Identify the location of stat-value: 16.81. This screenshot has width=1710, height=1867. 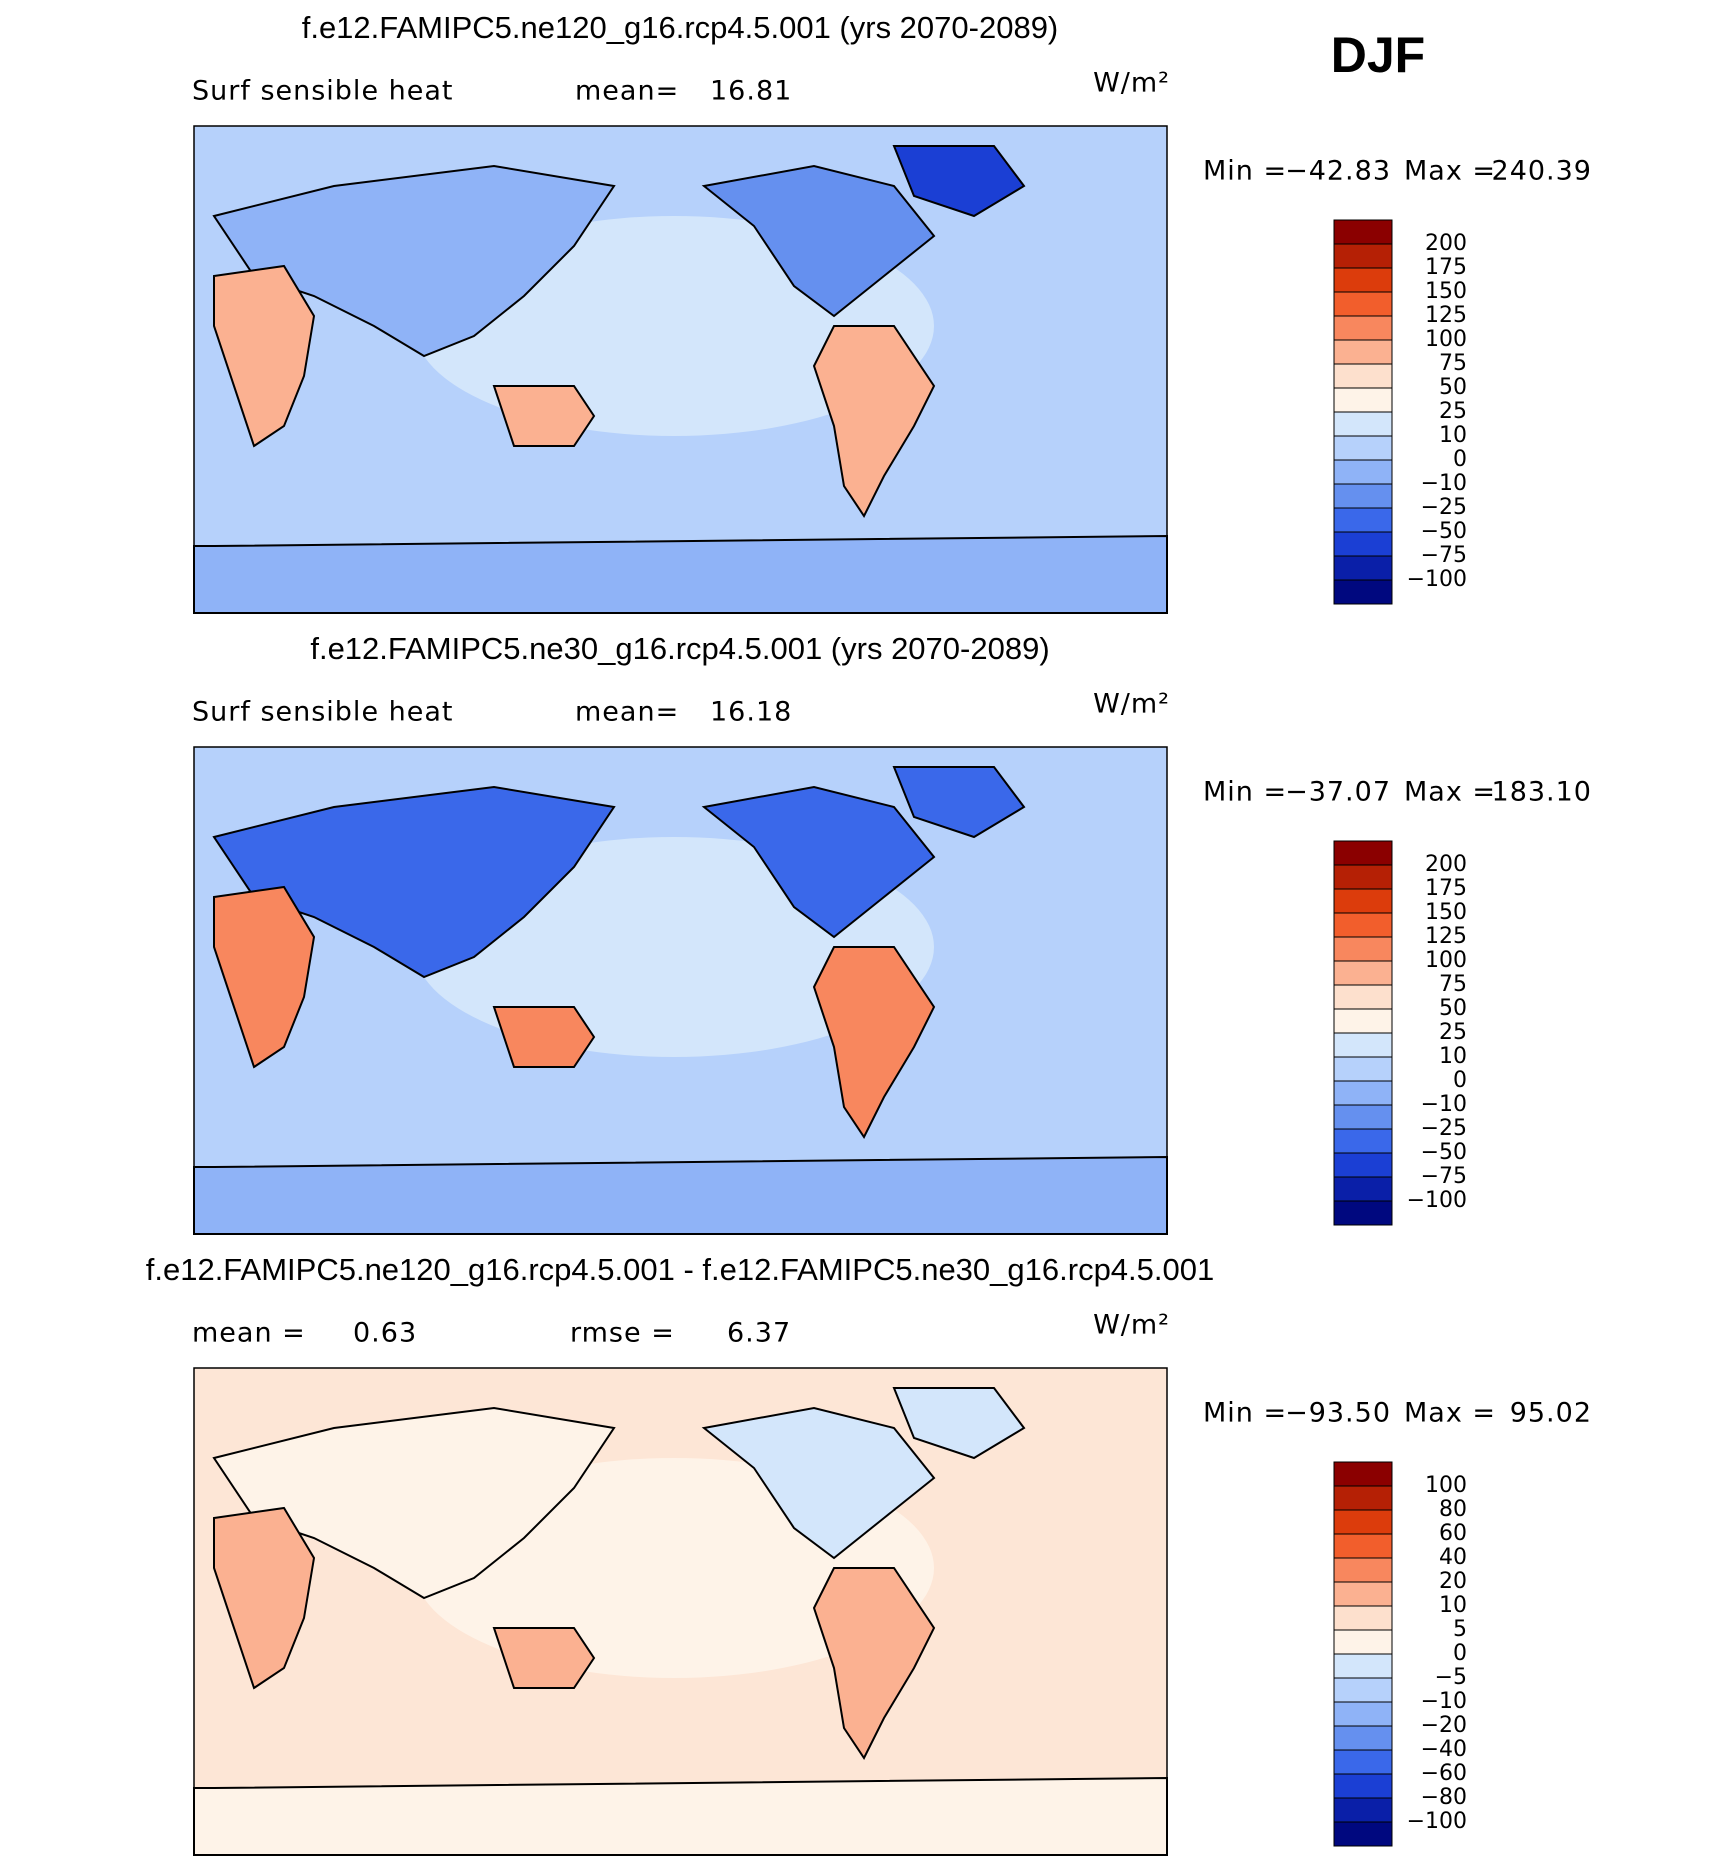
(751, 91).